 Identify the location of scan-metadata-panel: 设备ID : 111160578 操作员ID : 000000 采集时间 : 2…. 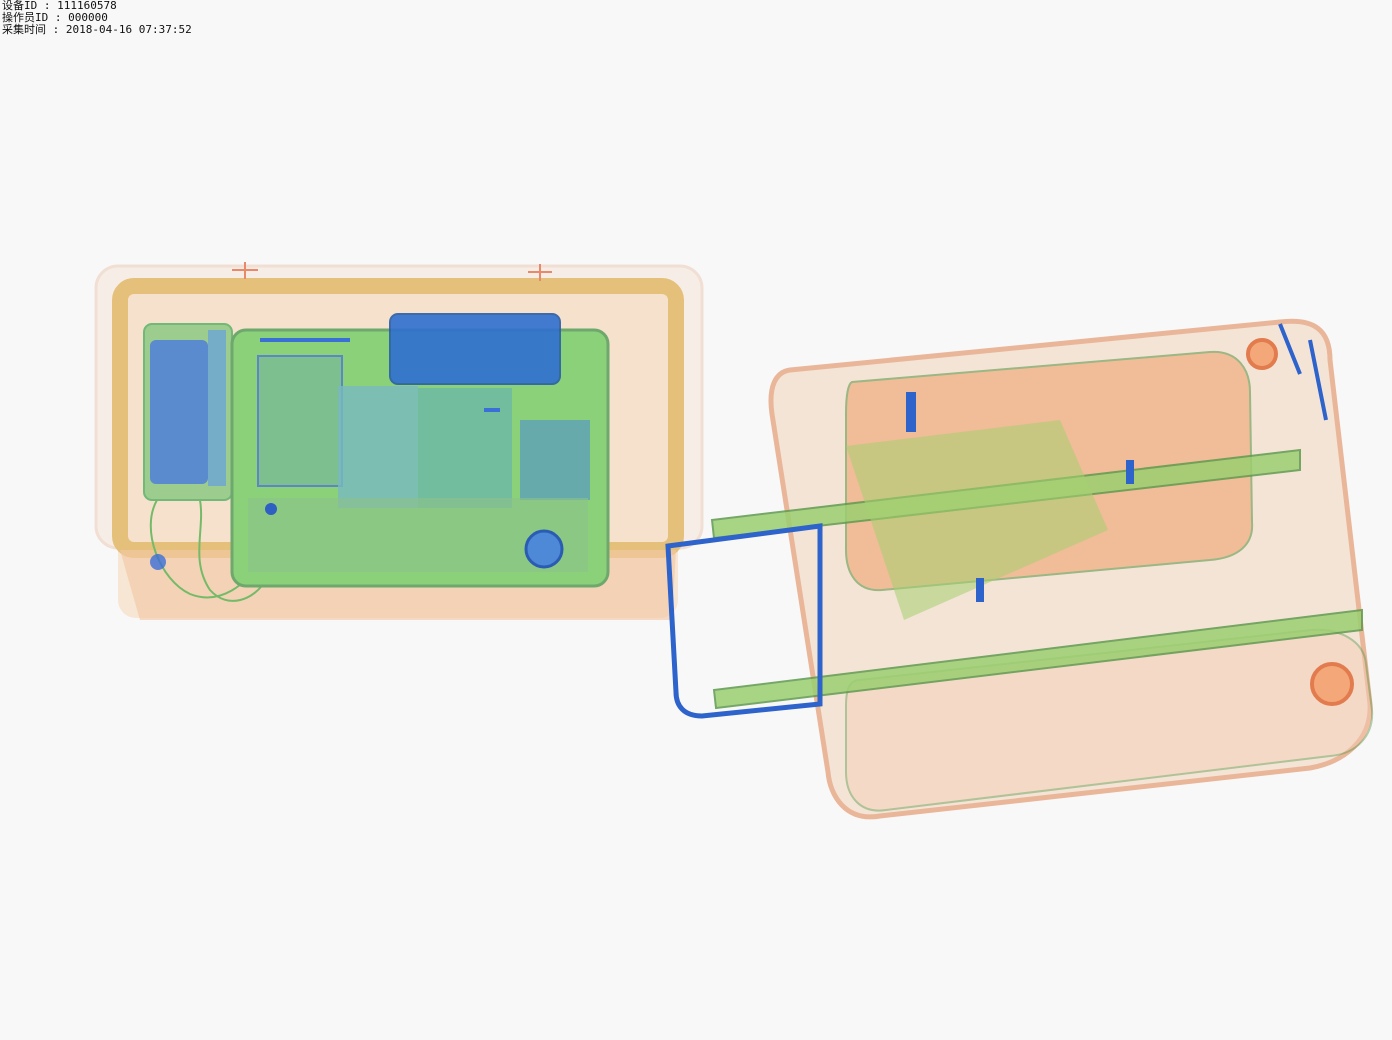
(97, 18).